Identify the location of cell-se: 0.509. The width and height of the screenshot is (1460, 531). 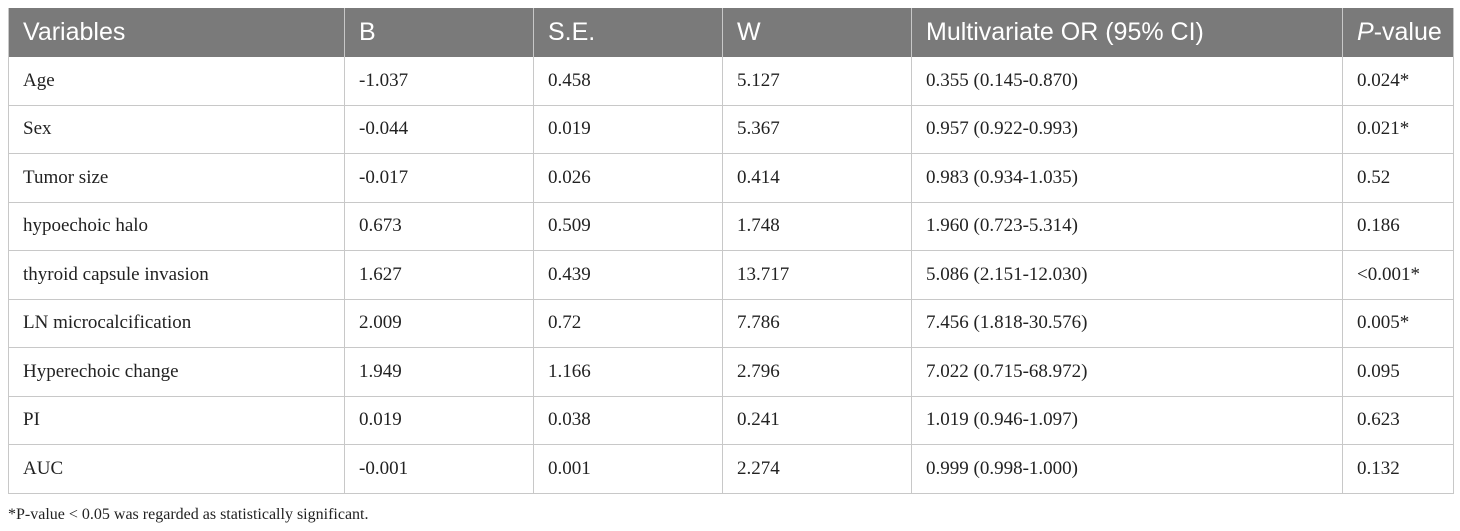
(628, 226).